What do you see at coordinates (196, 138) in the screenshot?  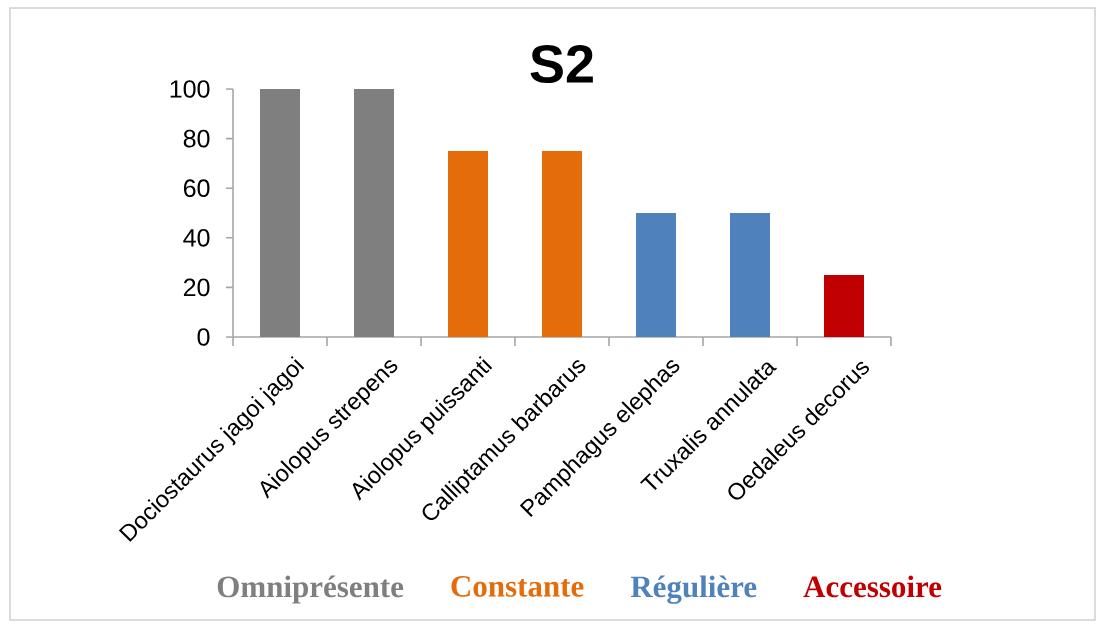 I see `y-tick-label: 80` at bounding box center [196, 138].